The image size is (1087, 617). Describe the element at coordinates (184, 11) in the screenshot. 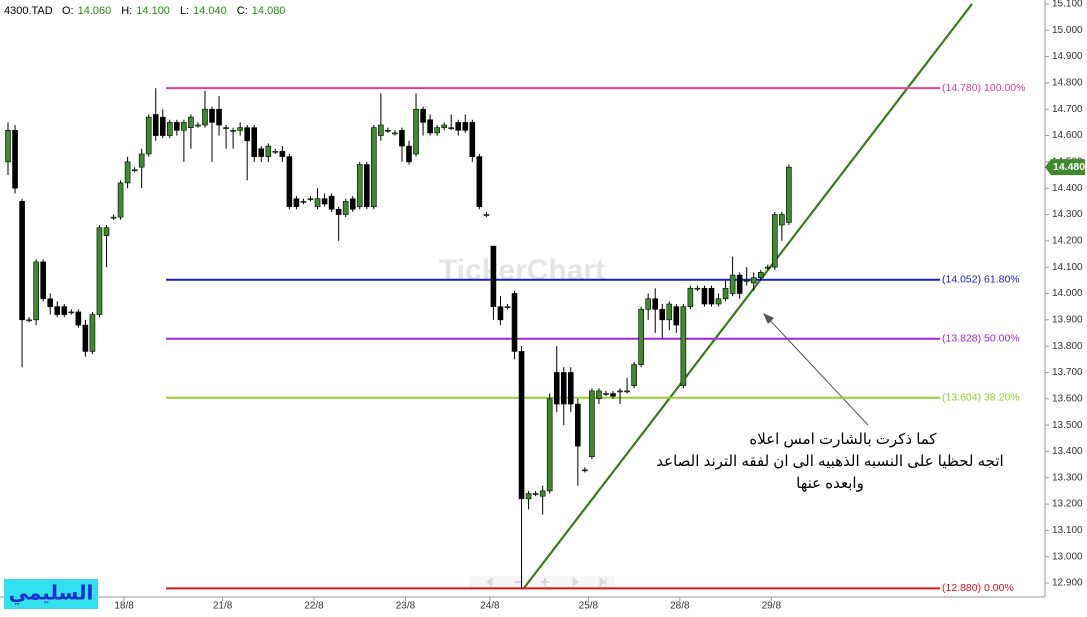

I see `header-label: L:` at that location.